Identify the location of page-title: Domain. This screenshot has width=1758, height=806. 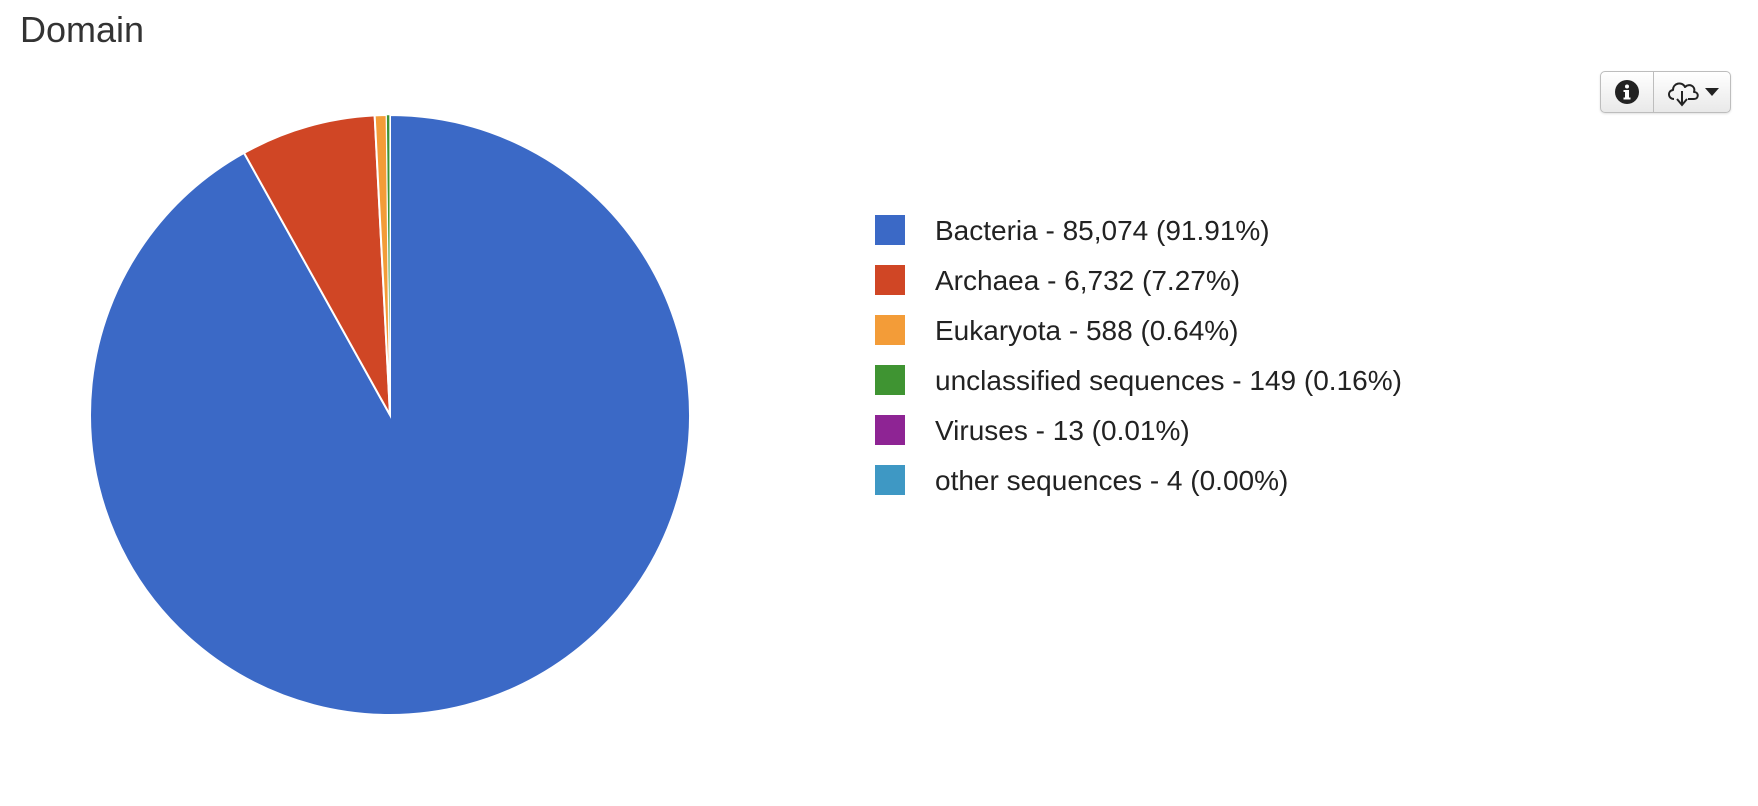
(82, 29).